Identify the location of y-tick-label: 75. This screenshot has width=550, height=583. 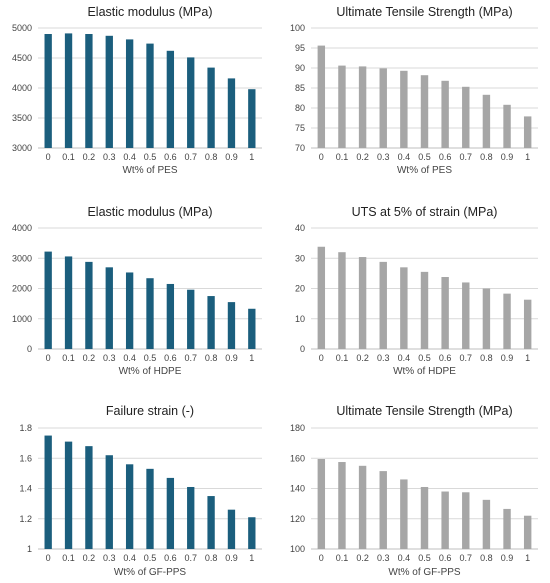
(300, 128).